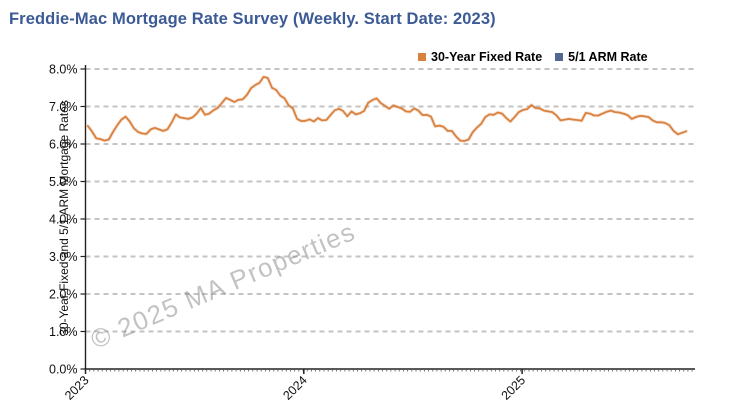 This screenshot has width=730, height=420. What do you see at coordinates (63, 145) in the screenshot?
I see `y-tick-label: 6.0%` at bounding box center [63, 145].